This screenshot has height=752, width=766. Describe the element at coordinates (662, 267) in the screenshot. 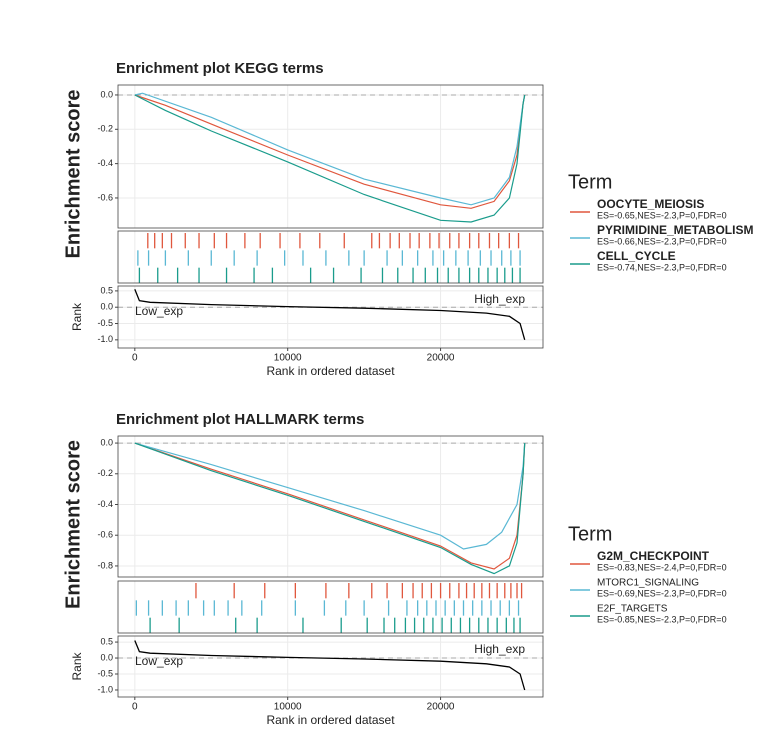

I see `legend-detail: ES=-0.74,NES=-2.3,P=0,FDR=0` at that location.